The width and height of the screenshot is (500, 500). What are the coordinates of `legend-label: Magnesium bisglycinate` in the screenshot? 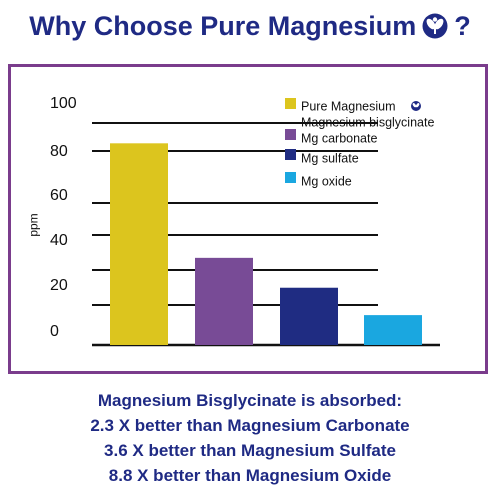 It's located at (367, 122).